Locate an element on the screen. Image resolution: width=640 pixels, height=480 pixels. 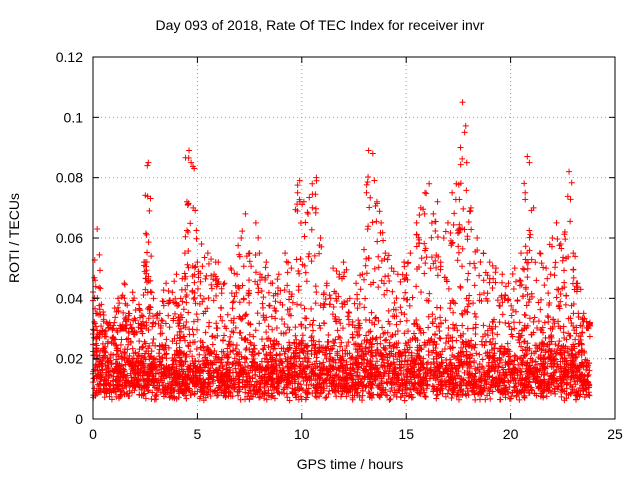
x-tick-label: 25 is located at coordinates (615, 434).